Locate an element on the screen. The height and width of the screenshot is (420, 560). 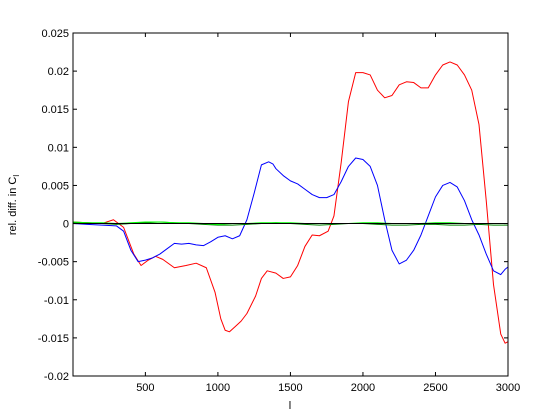
x-tick-label: 1000 is located at coordinates (218, 388).